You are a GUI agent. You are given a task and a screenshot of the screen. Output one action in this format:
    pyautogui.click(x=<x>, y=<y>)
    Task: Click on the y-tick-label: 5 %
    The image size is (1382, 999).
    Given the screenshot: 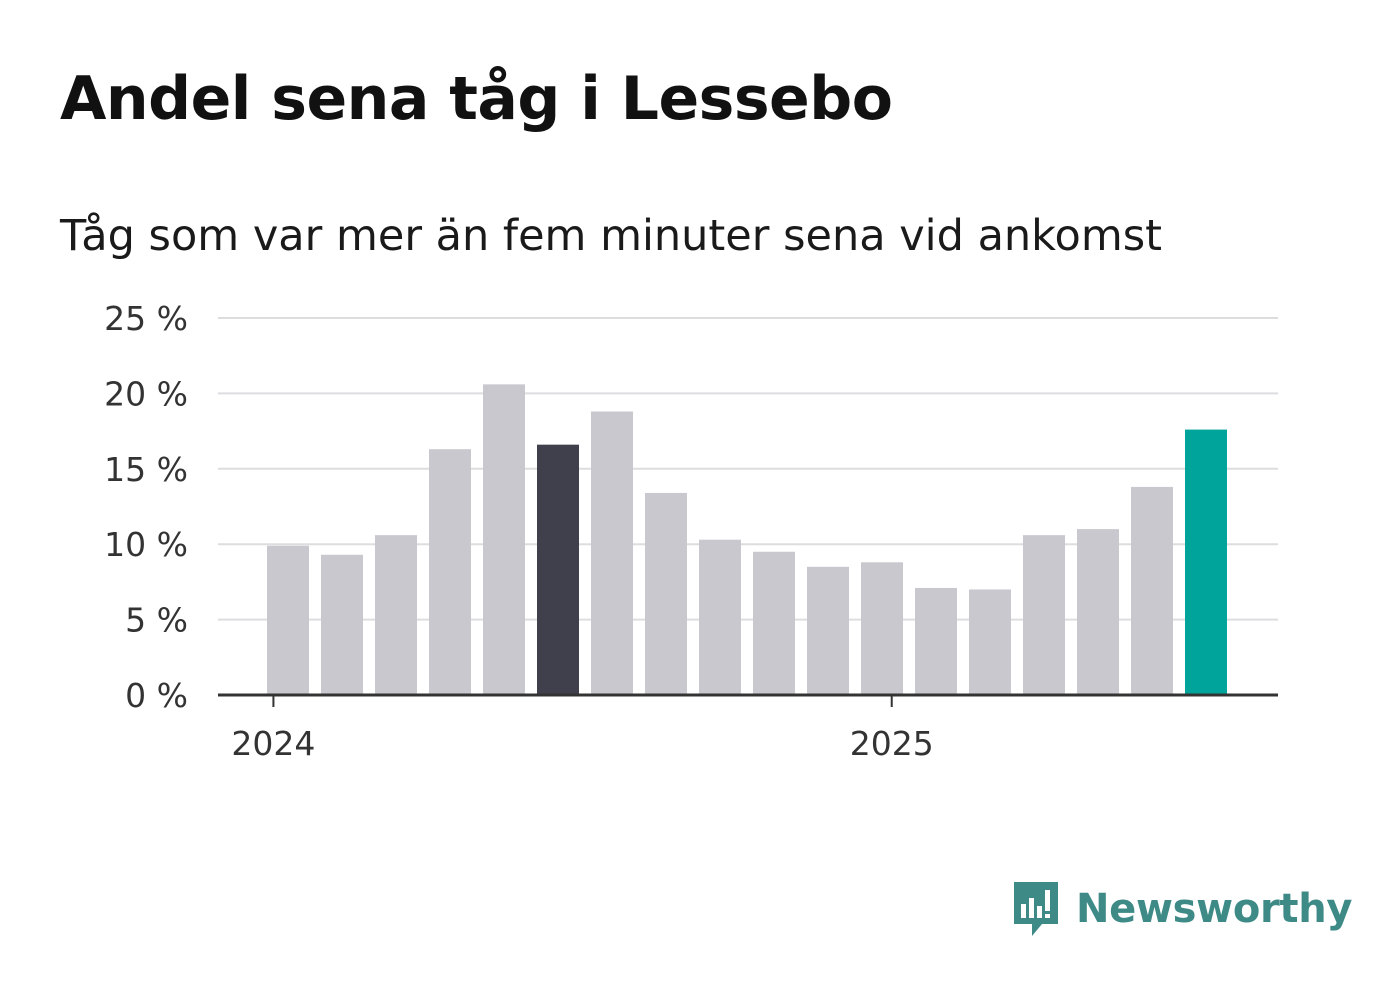 What is the action you would take?
    pyautogui.click(x=156, y=620)
    